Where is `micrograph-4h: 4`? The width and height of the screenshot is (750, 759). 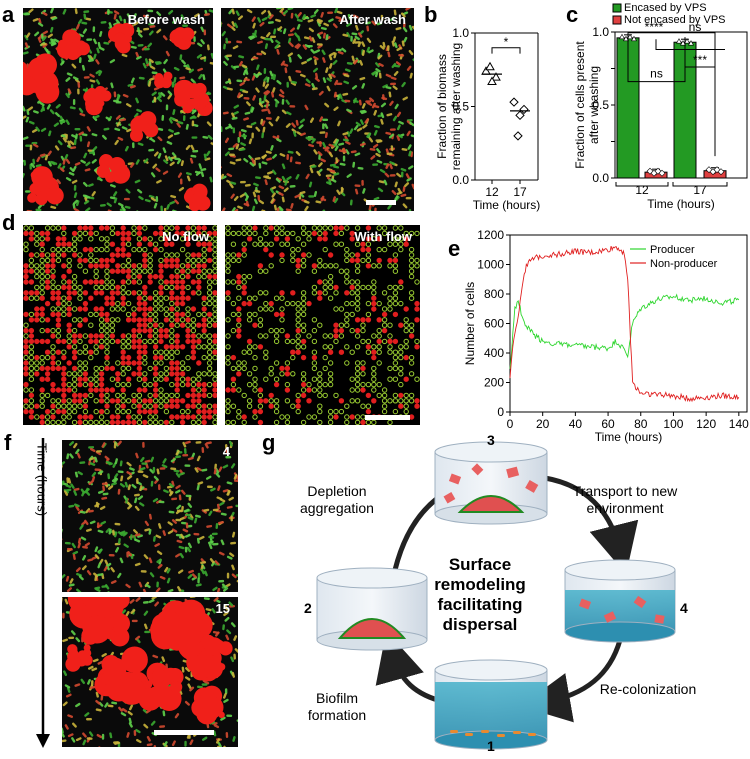 micrograph-4h: 4 is located at coordinates (150, 516).